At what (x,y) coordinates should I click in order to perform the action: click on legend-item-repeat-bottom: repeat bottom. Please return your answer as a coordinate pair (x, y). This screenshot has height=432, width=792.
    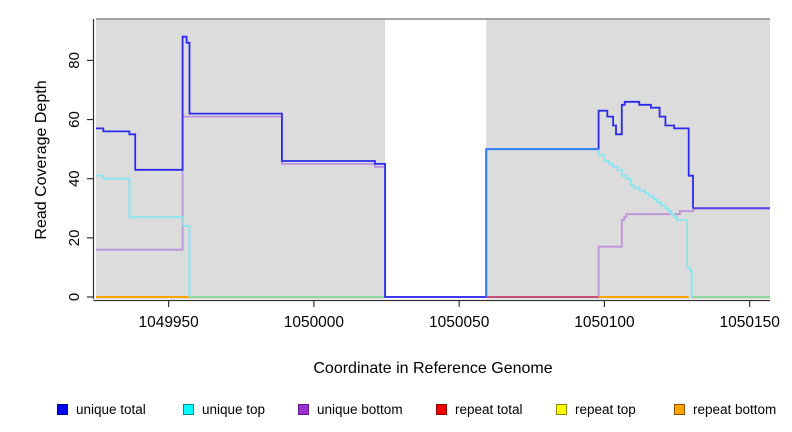
    Looking at the image, I should click on (725, 409).